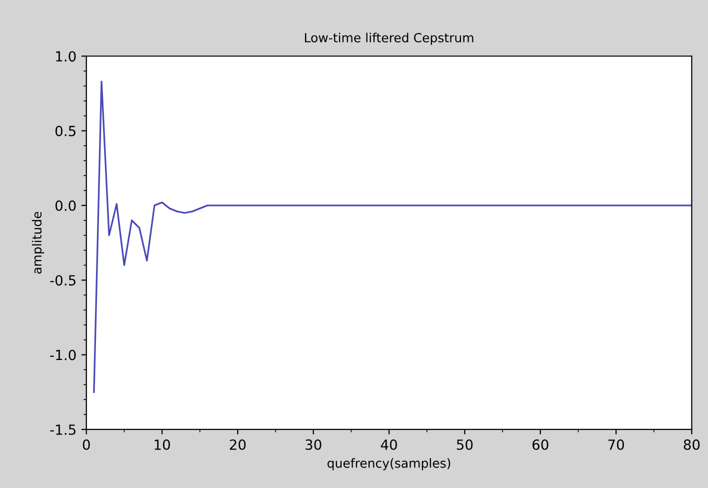 This screenshot has width=708, height=488. I want to click on x-tick-label: 70, so click(616, 444).